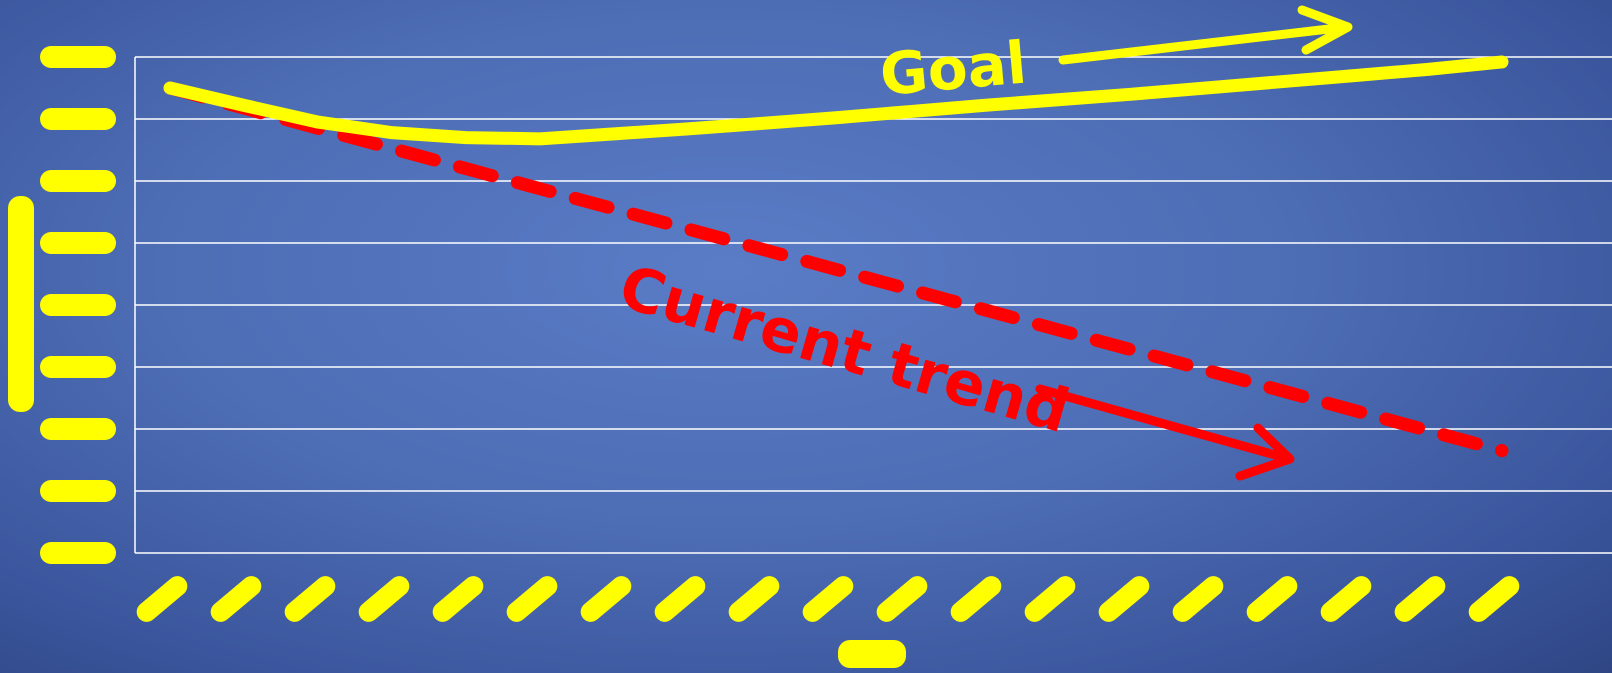  Describe the element at coordinates (836, 100) in the screenshot. I see `goal-series-line` at that location.